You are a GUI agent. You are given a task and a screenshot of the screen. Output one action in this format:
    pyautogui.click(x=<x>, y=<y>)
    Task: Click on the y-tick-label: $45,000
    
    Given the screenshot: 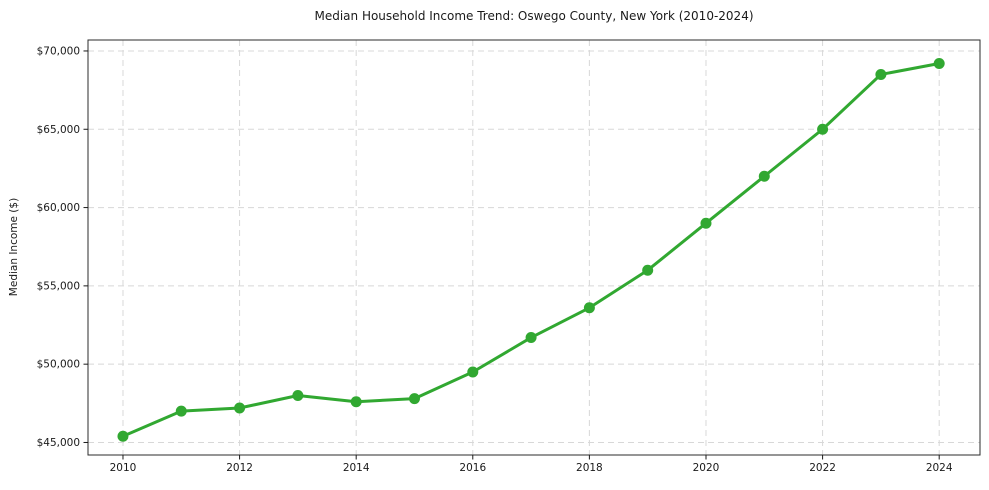 What is the action you would take?
    pyautogui.click(x=58, y=443)
    